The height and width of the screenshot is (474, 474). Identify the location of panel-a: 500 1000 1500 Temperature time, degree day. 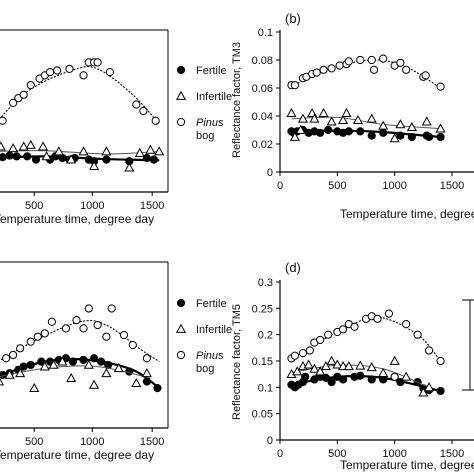
(84, 127).